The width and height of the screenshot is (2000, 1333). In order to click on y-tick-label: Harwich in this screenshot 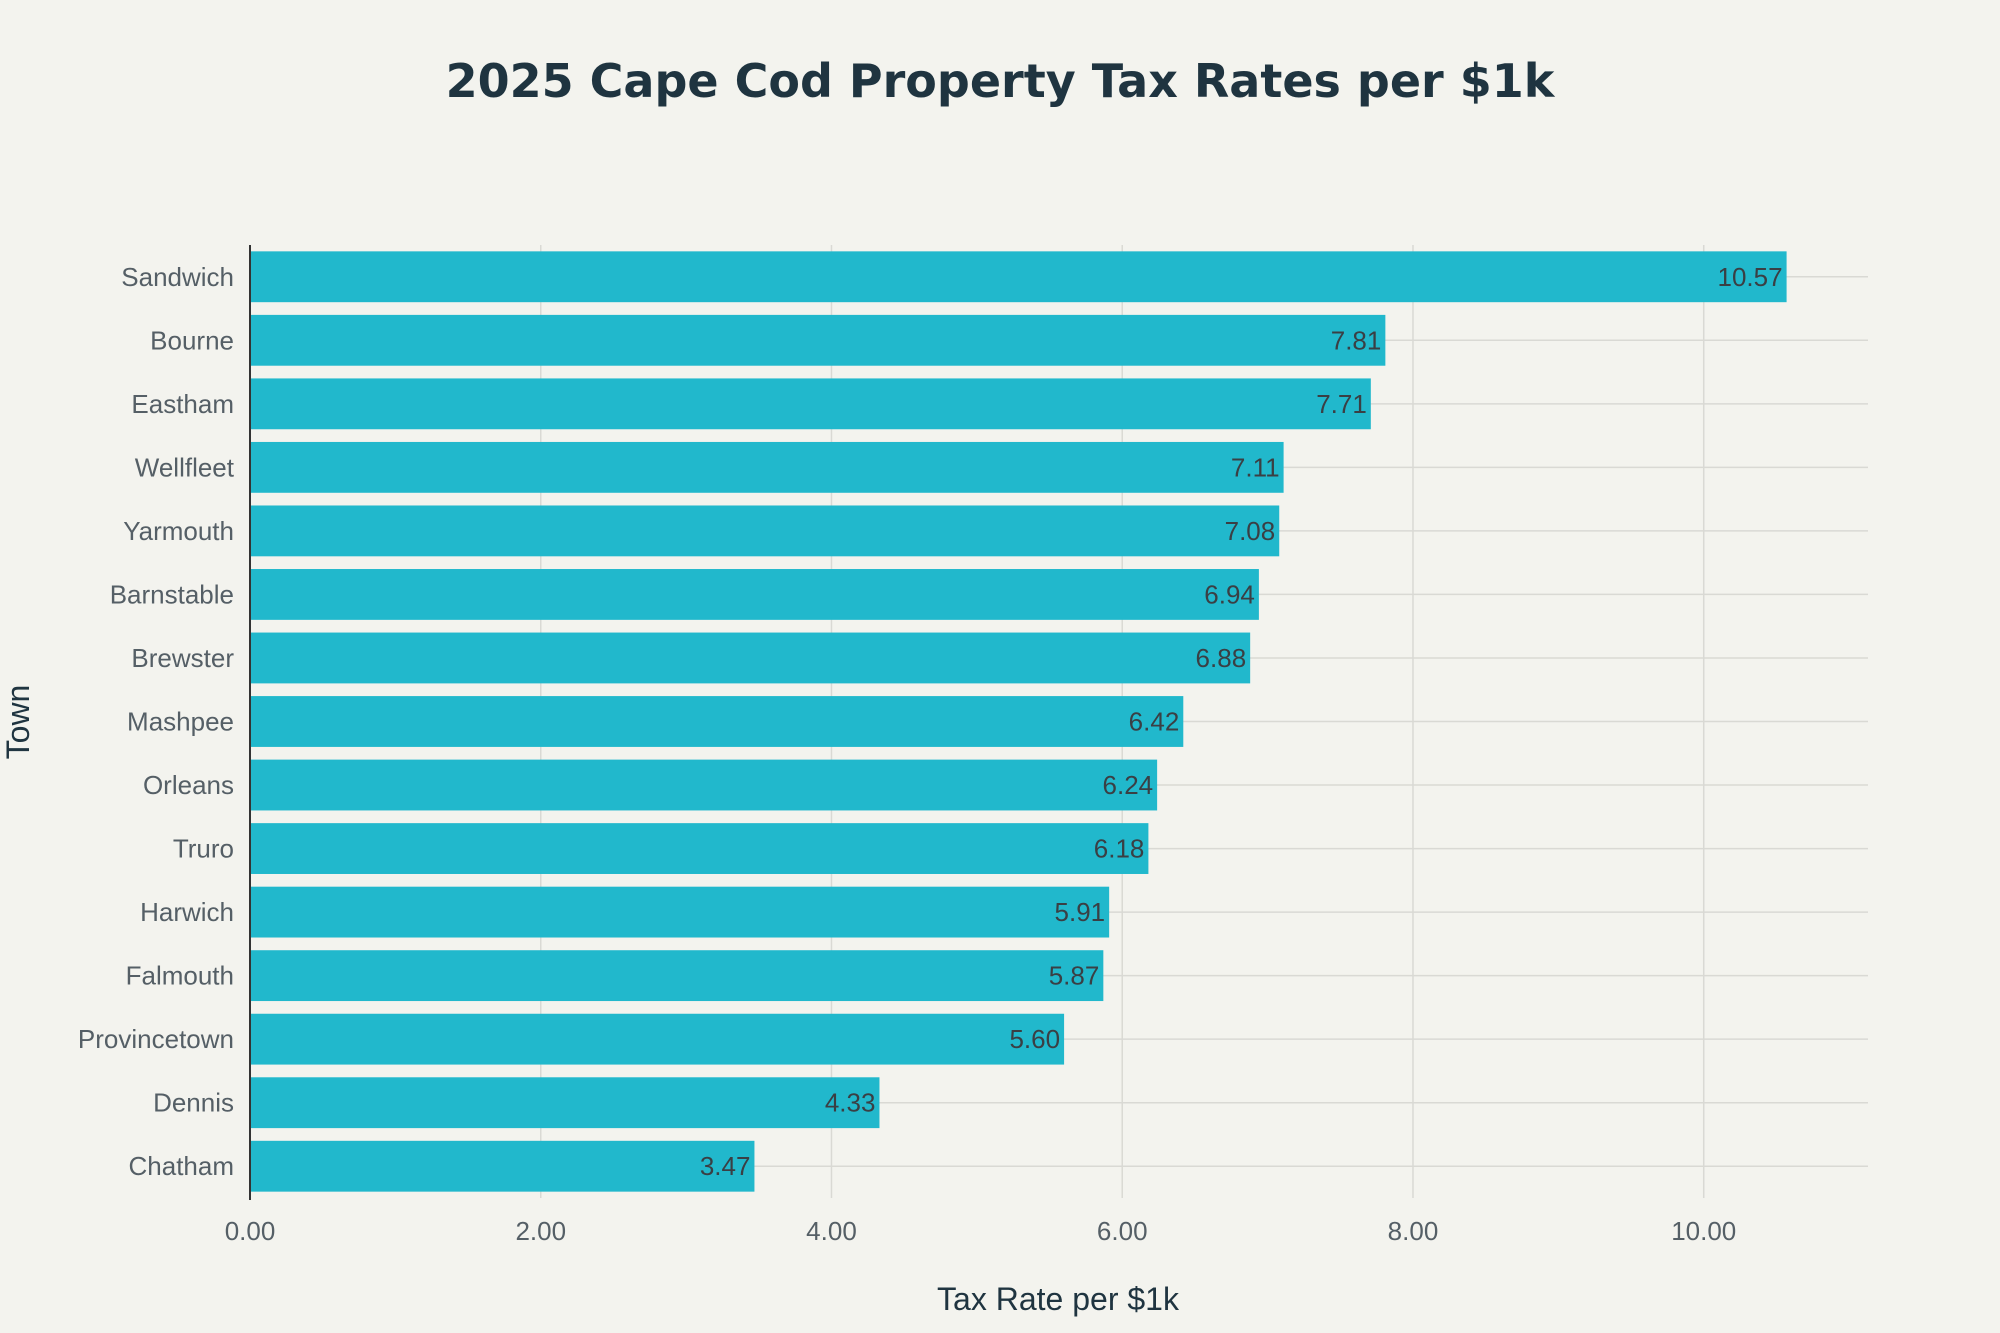, I will do `click(187, 912)`.